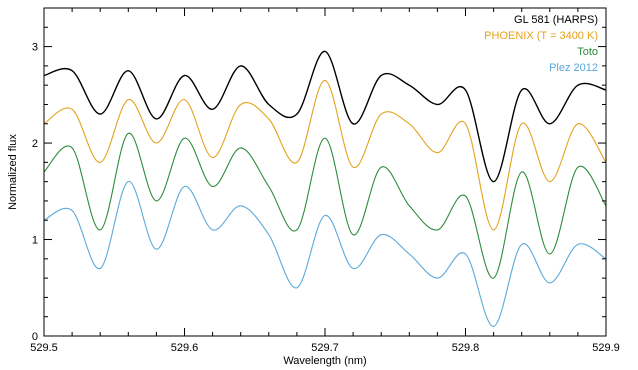 This screenshot has height=370, width=638. What do you see at coordinates (44, 348) in the screenshot?
I see `x-tick-label: 529.5` at bounding box center [44, 348].